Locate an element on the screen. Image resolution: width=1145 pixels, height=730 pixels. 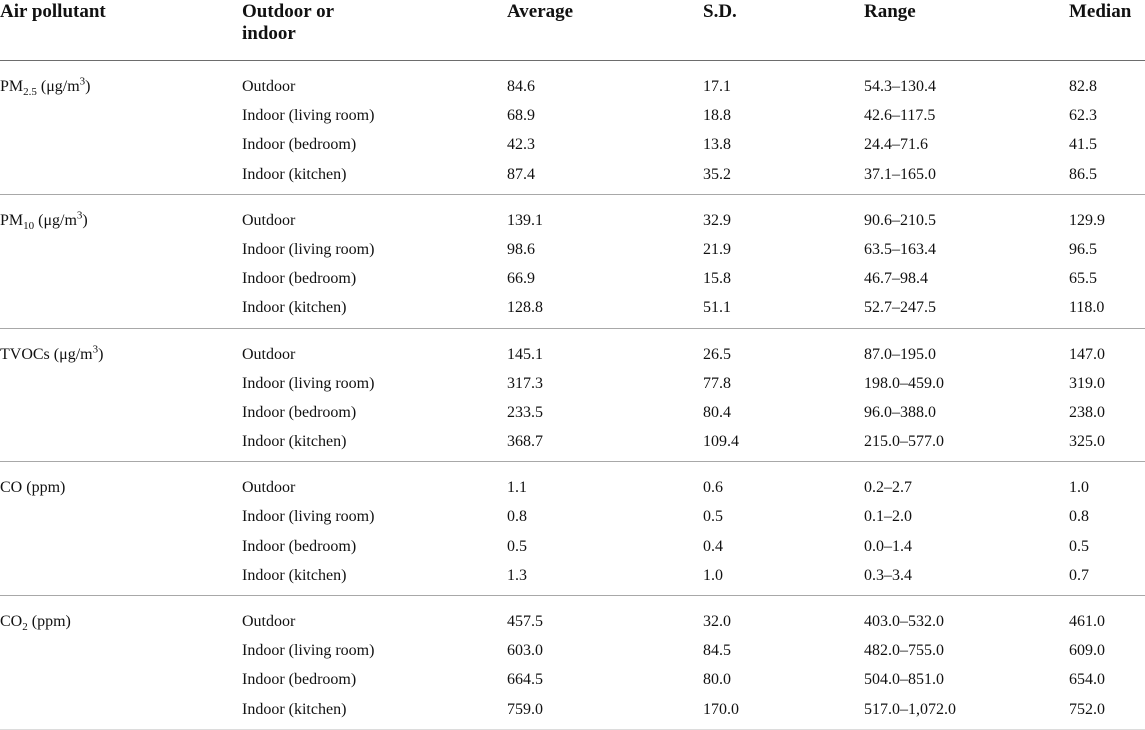
median-cell: 325.0 is located at coordinates (1087, 442).